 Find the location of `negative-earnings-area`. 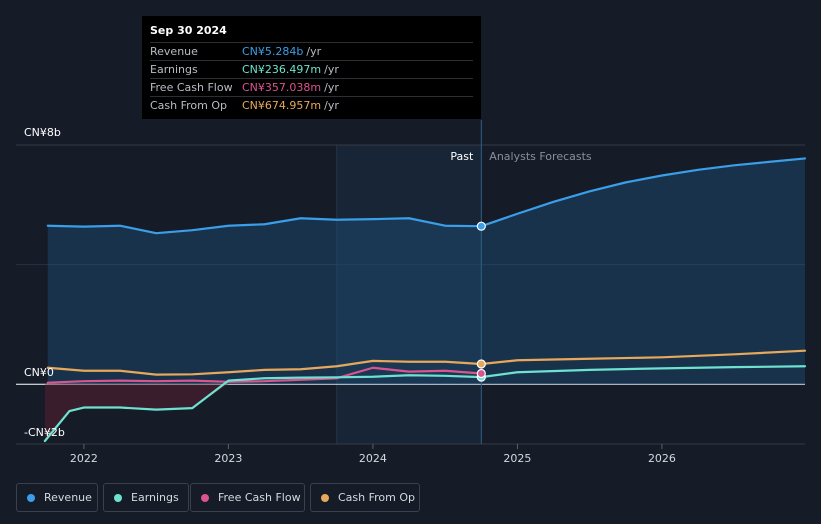

negative-earnings-area is located at coordinates (136, 413).